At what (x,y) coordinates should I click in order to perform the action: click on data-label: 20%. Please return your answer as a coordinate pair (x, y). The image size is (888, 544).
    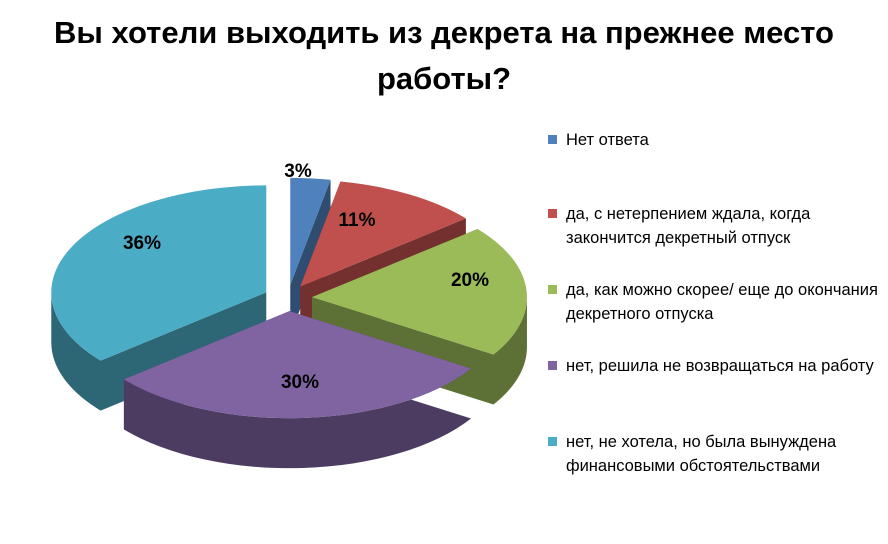
    Looking at the image, I should click on (470, 280).